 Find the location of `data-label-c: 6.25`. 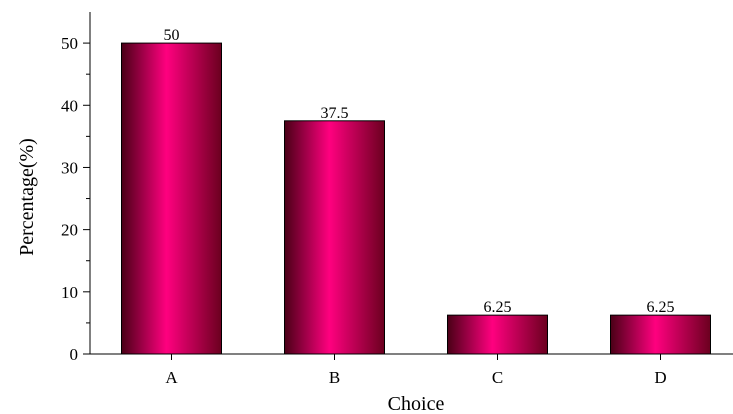

data-label-c: 6.25 is located at coordinates (498, 307).